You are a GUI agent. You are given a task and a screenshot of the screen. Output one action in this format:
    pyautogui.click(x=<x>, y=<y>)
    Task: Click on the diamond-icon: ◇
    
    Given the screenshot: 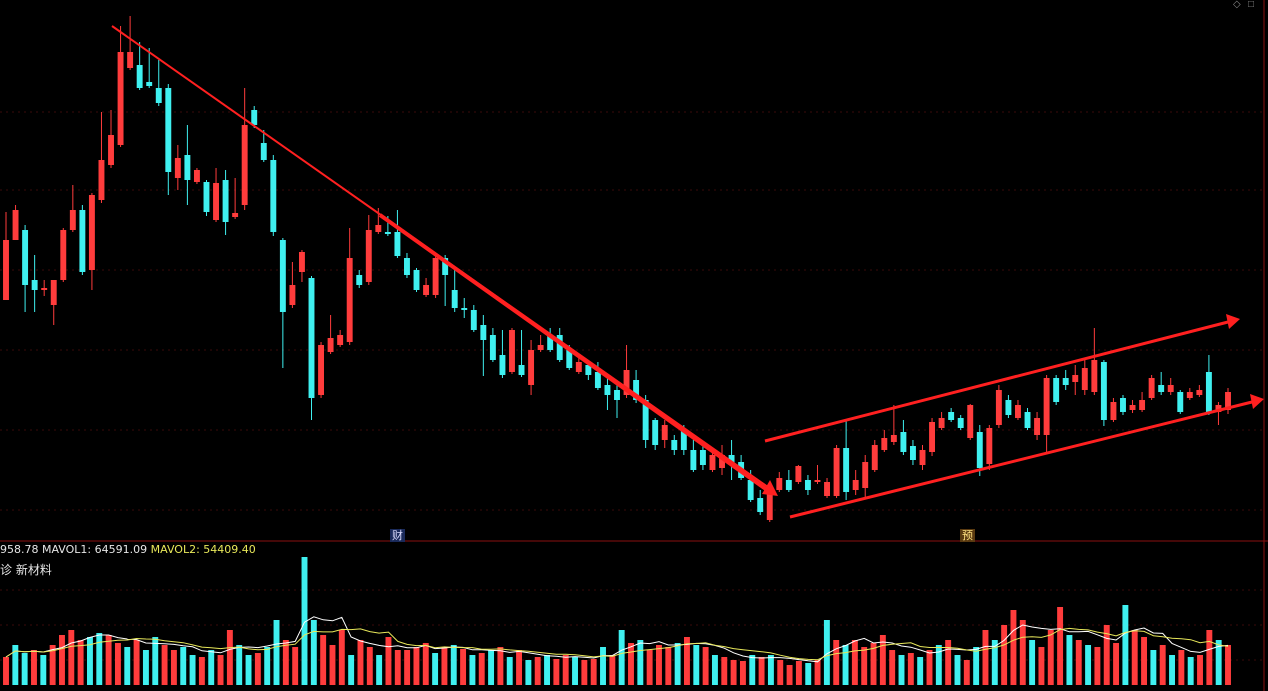 What is the action you would take?
    pyautogui.click(x=1237, y=5)
    